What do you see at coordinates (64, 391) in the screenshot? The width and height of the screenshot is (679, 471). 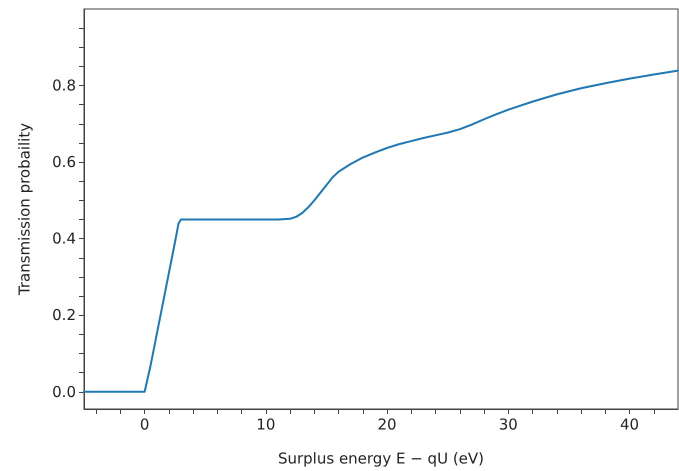 I see `y-tick-label: 0.0` at bounding box center [64, 391].